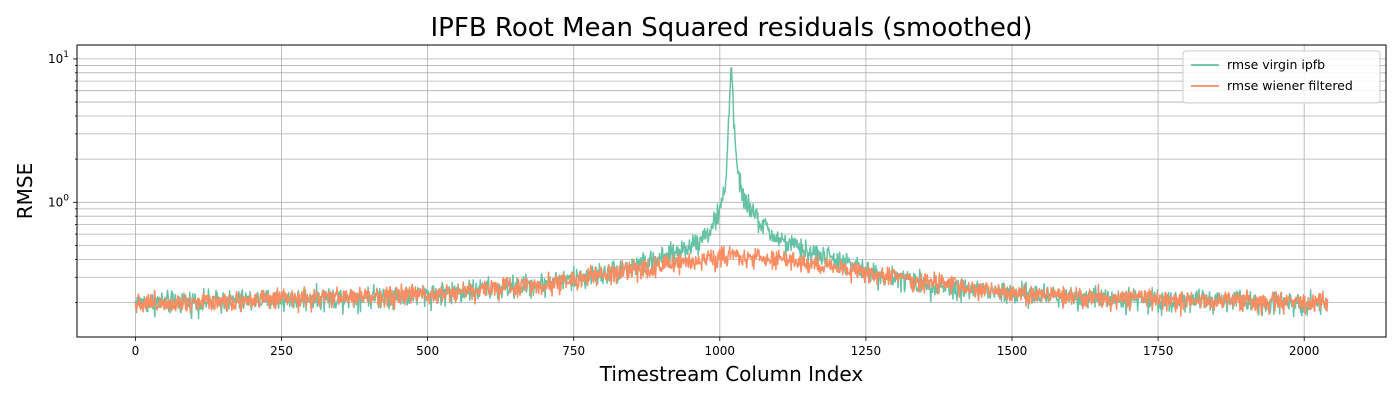 The image size is (1400, 400). What do you see at coordinates (281, 351) in the screenshot?
I see `x-tick-label: 250` at bounding box center [281, 351].